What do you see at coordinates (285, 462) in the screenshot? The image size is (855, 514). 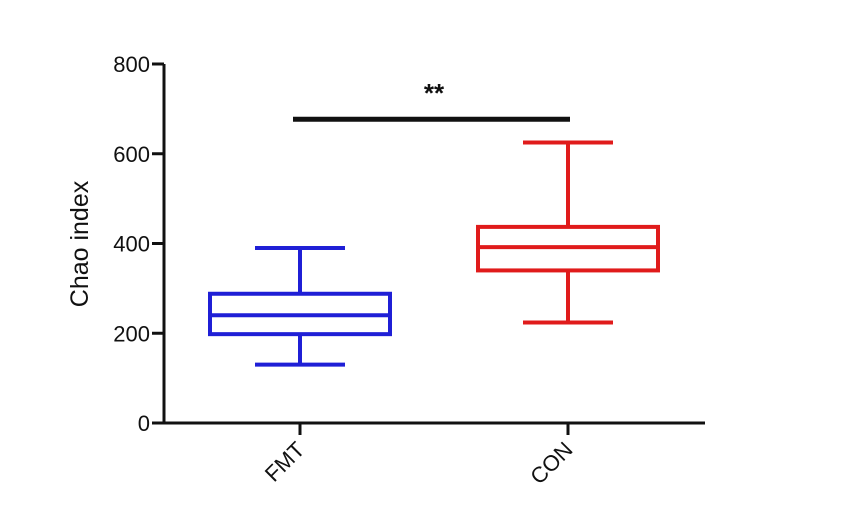 I see `x-tick-label-fmt: FMT` at bounding box center [285, 462].